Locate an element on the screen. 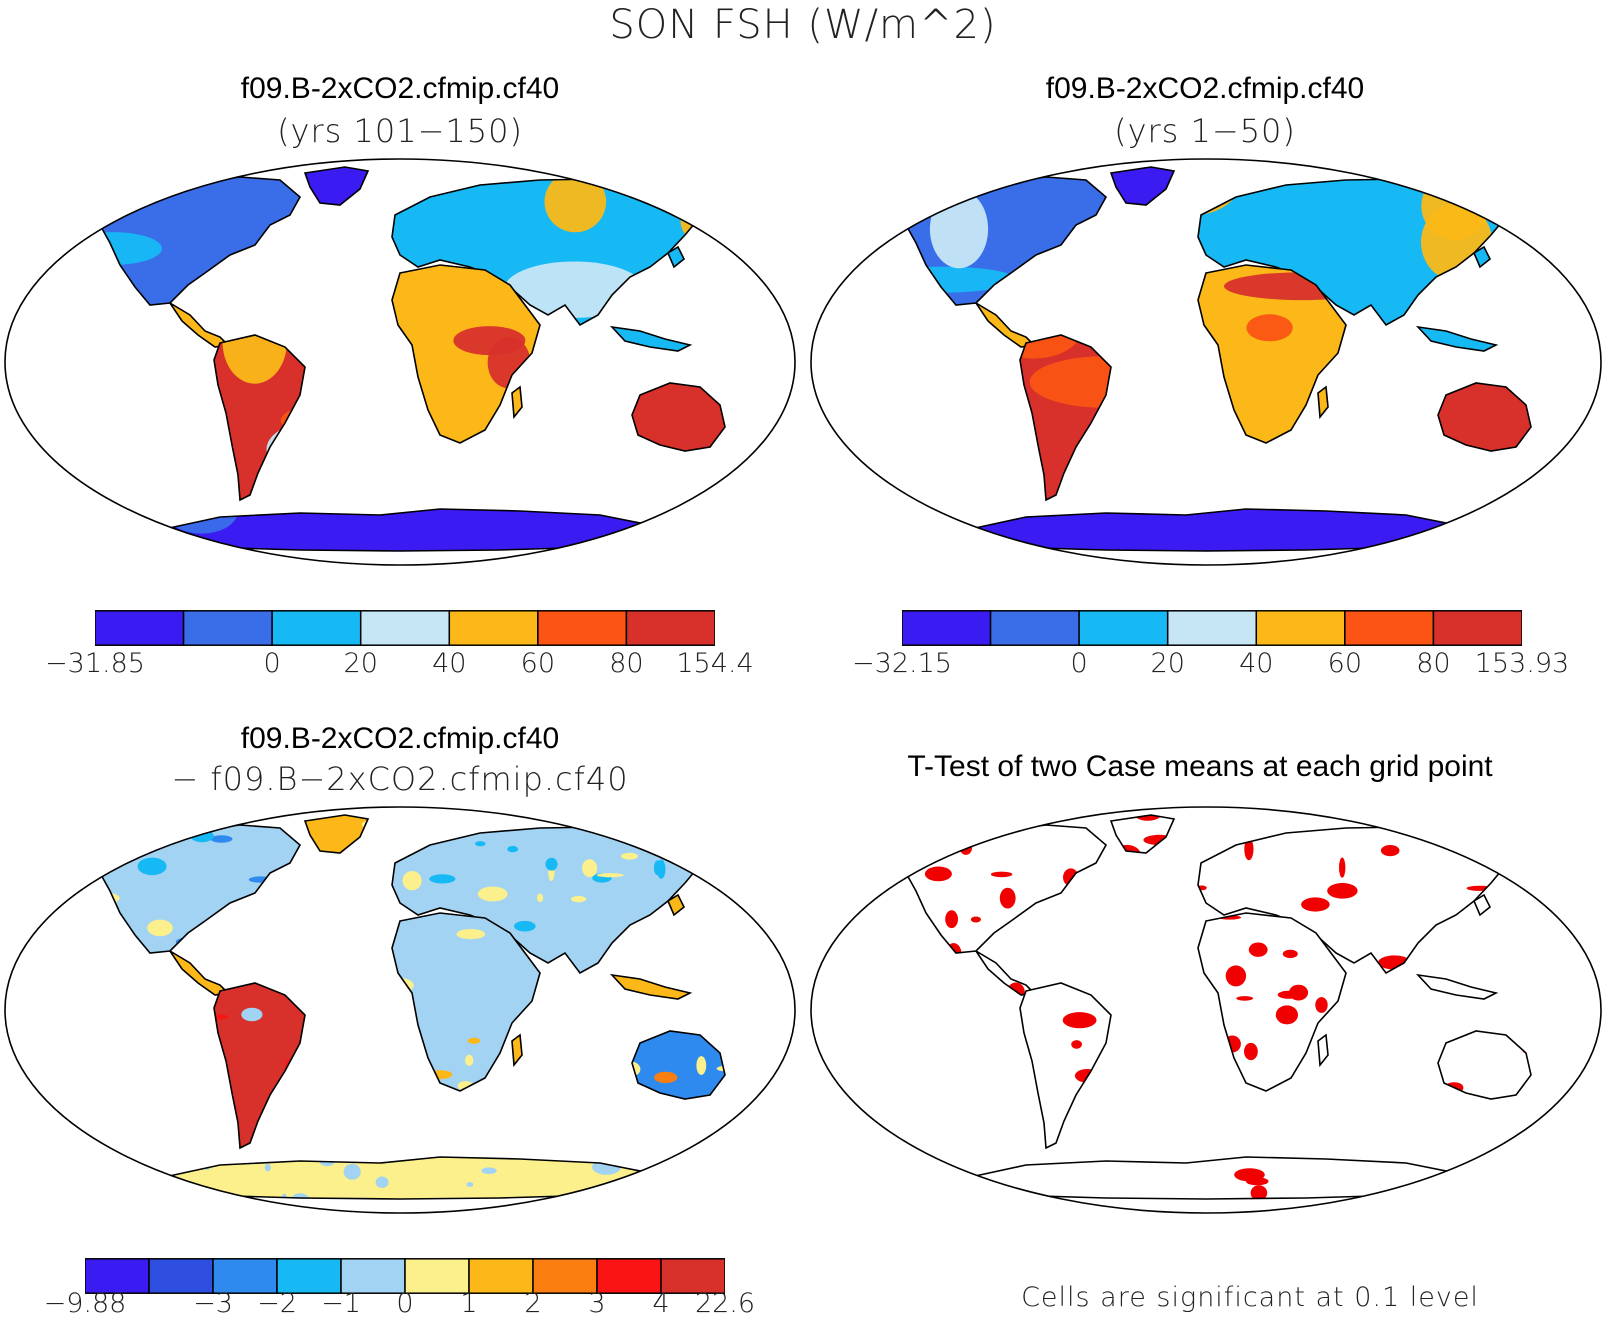 The height and width of the screenshot is (1328, 1606). panel-title-top-right: f09.B-2xCO2.cfmip.cf40 is located at coordinates (1205, 89).